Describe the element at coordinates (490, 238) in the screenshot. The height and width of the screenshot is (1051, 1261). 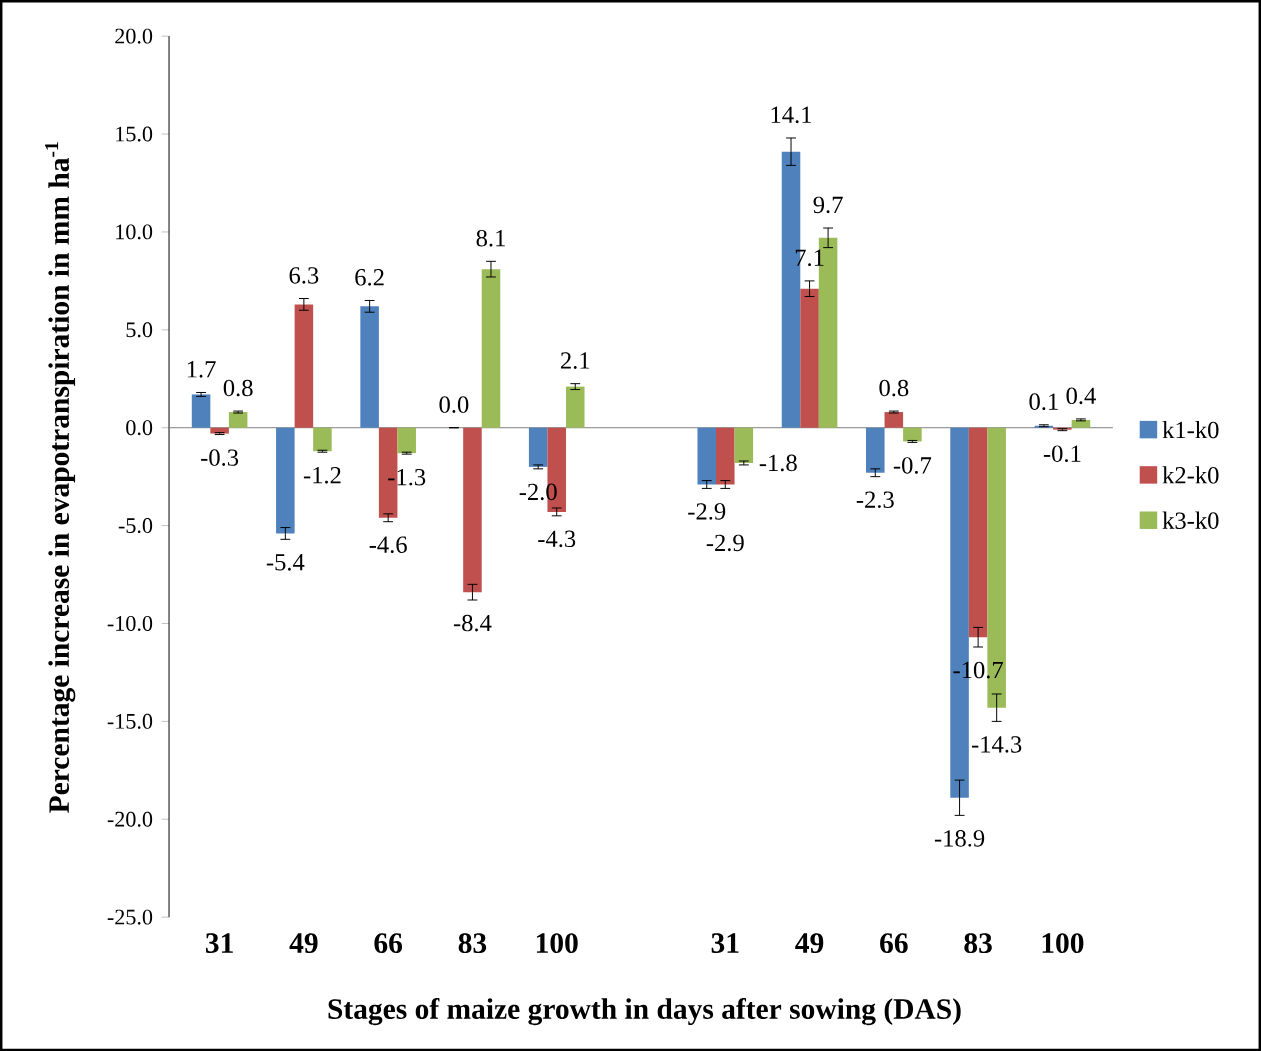
I see `data-label: 8.1` at that location.